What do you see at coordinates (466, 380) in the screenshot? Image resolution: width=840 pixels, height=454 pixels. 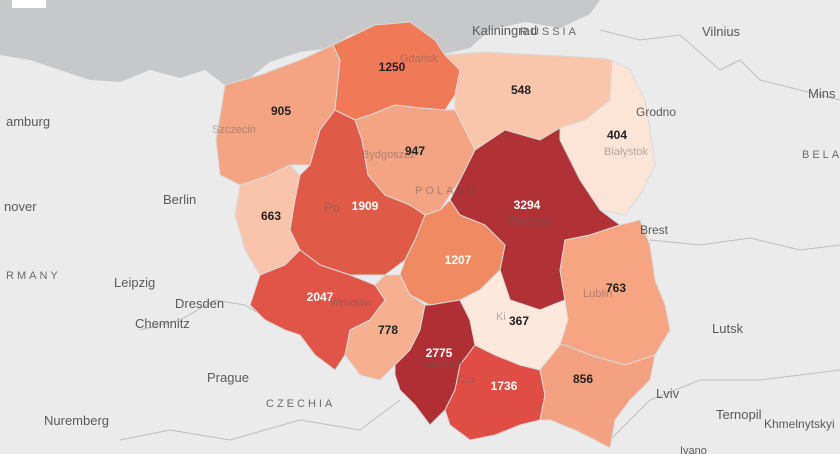 I see `ghost-krakow: Cra` at bounding box center [466, 380].